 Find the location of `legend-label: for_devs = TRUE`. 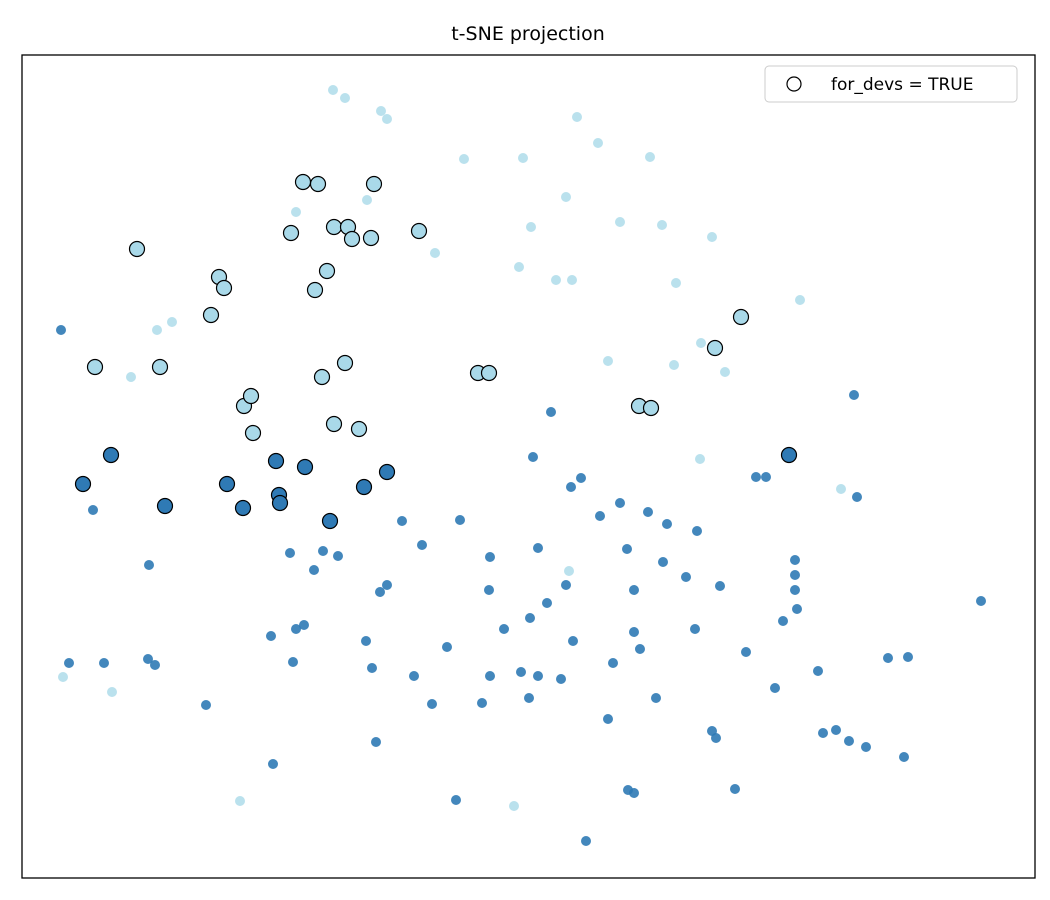

legend-label: for_devs = TRUE is located at coordinates (902, 85).